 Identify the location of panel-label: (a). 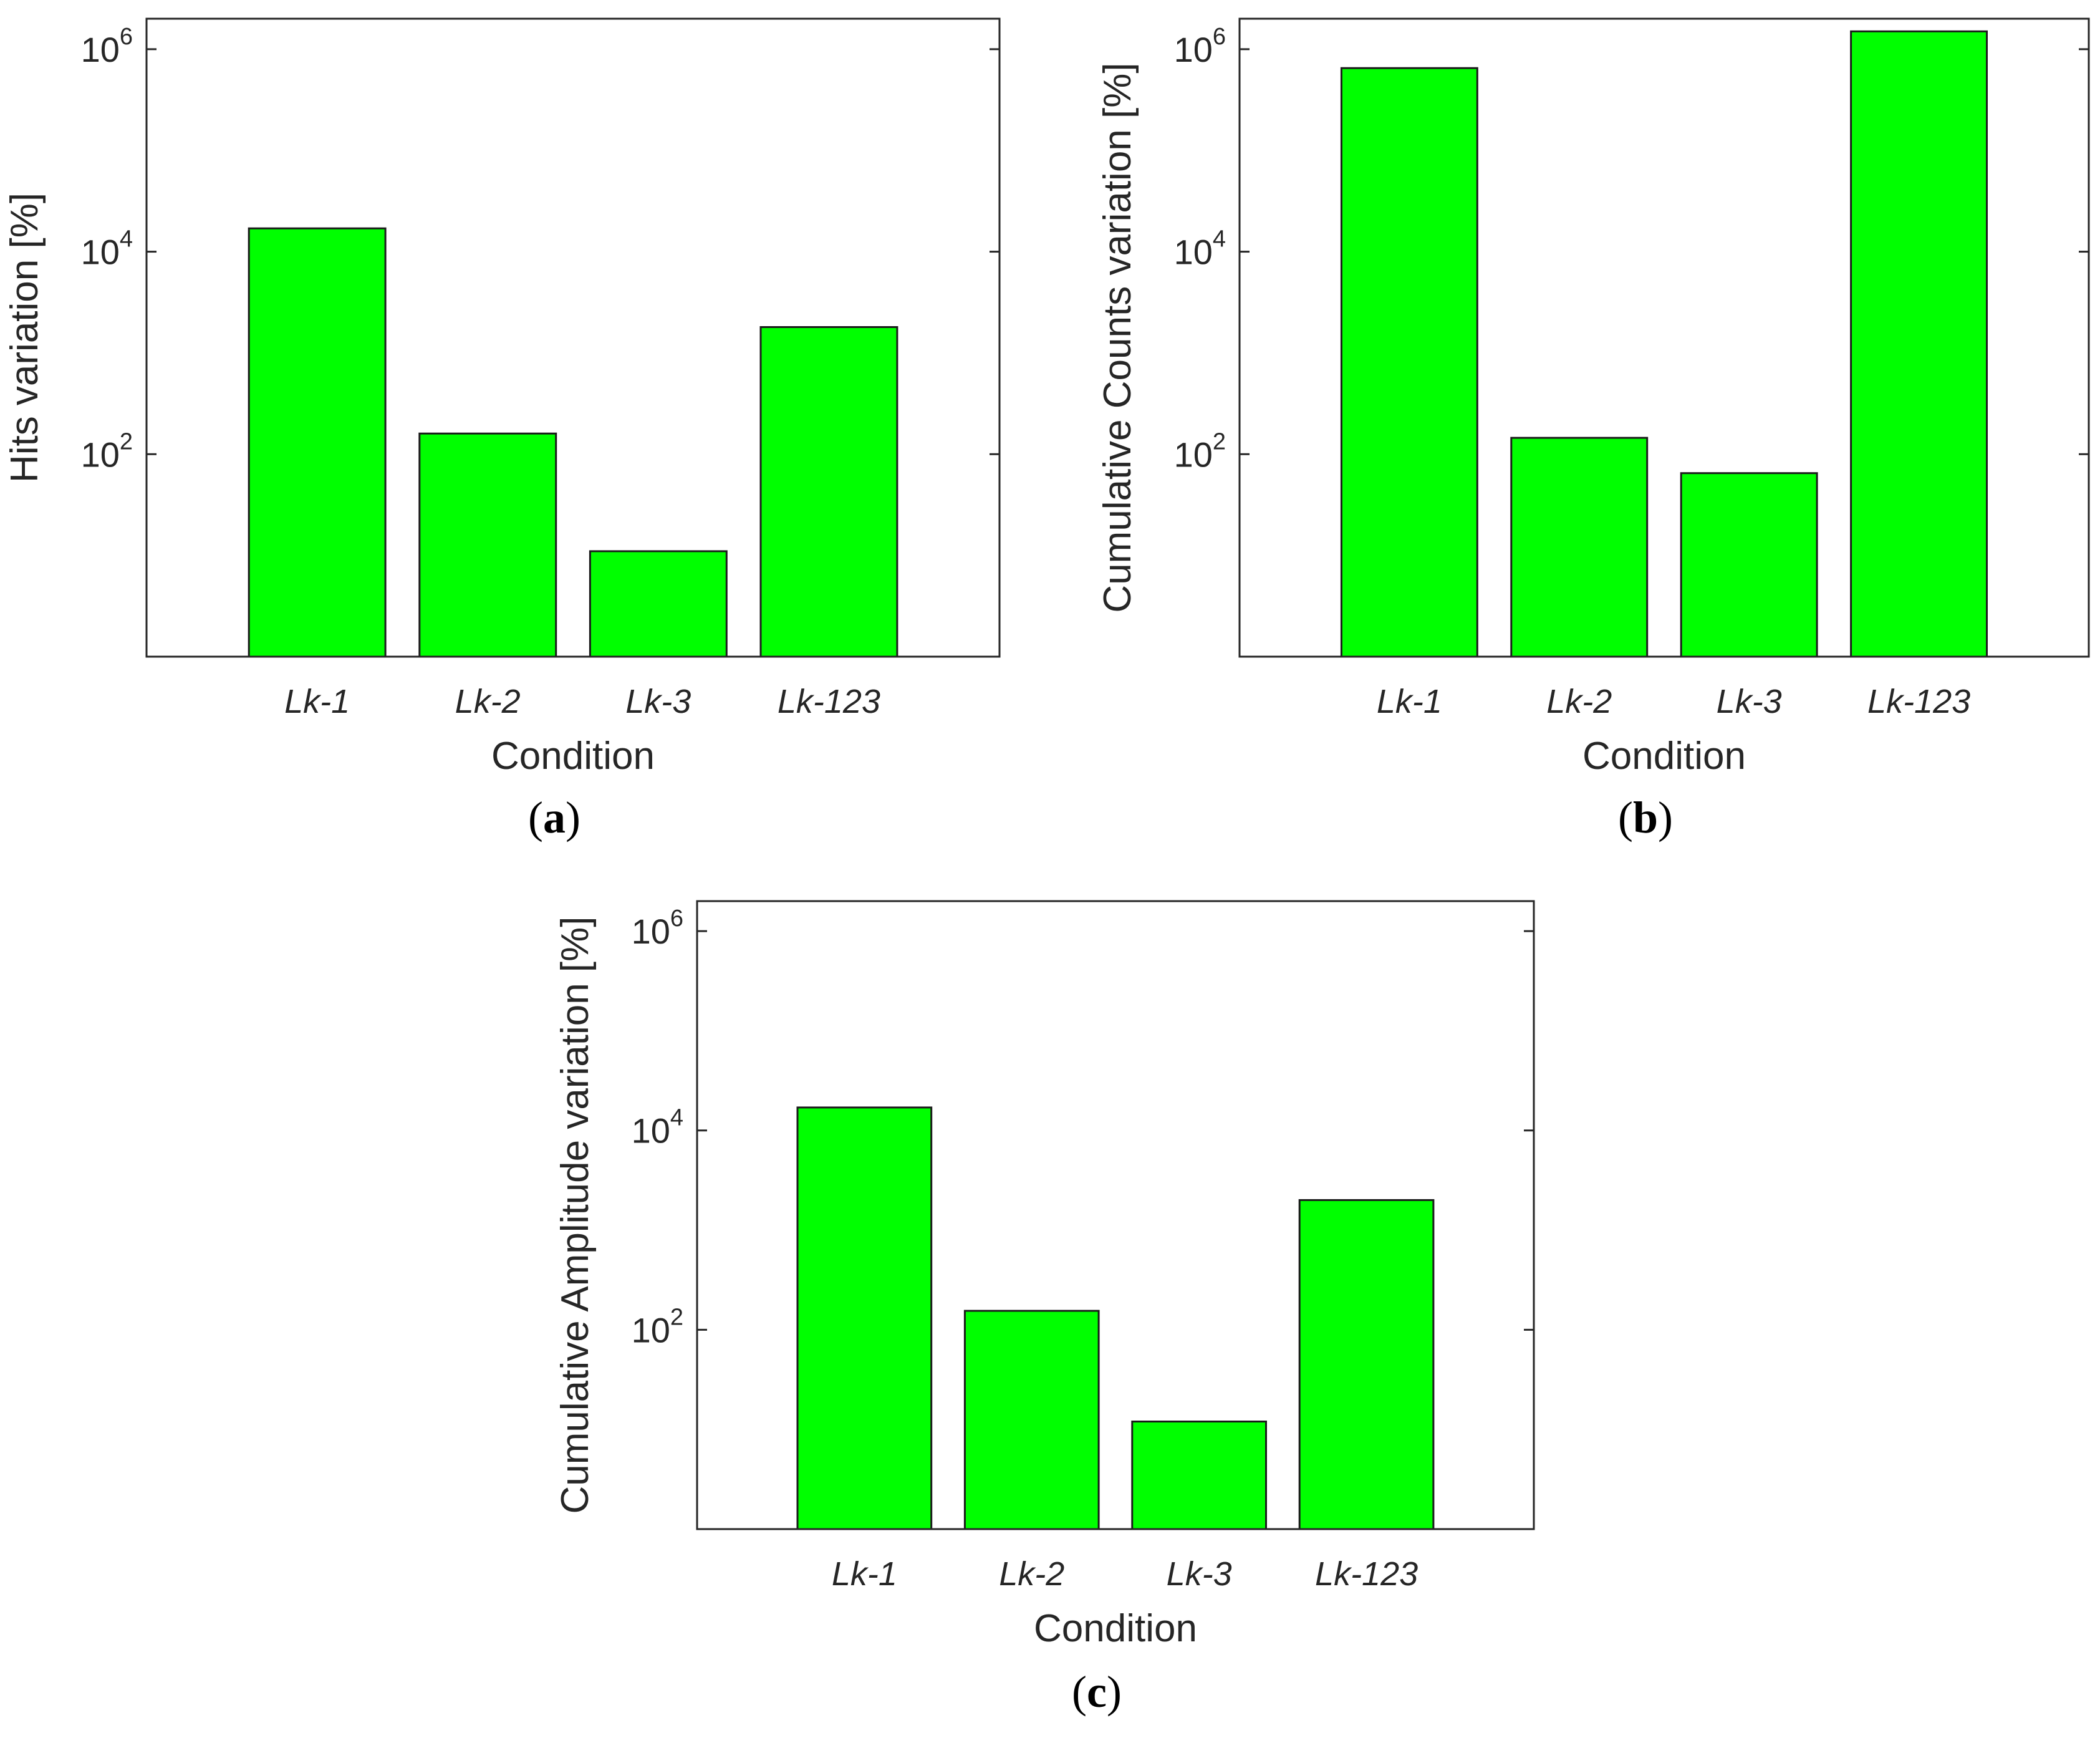
(554, 818).